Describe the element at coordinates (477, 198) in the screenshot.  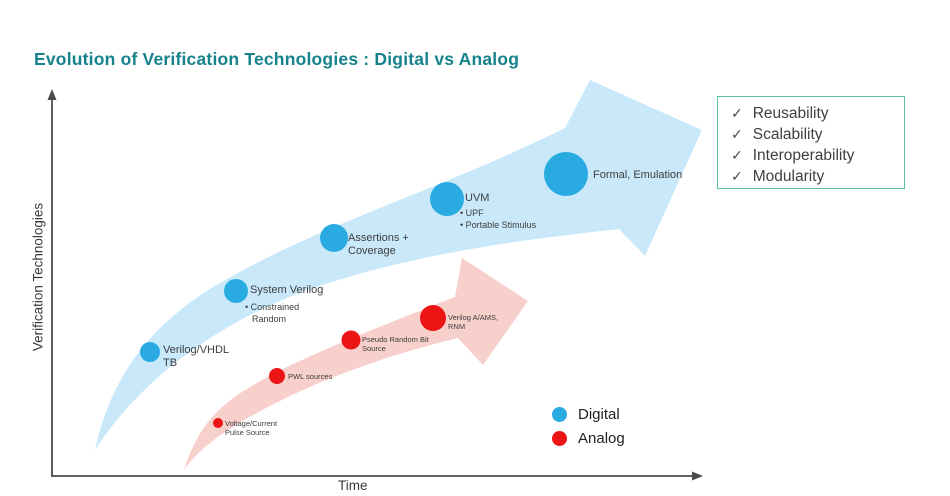
I see `digital-point-label-uvm: UVM` at that location.